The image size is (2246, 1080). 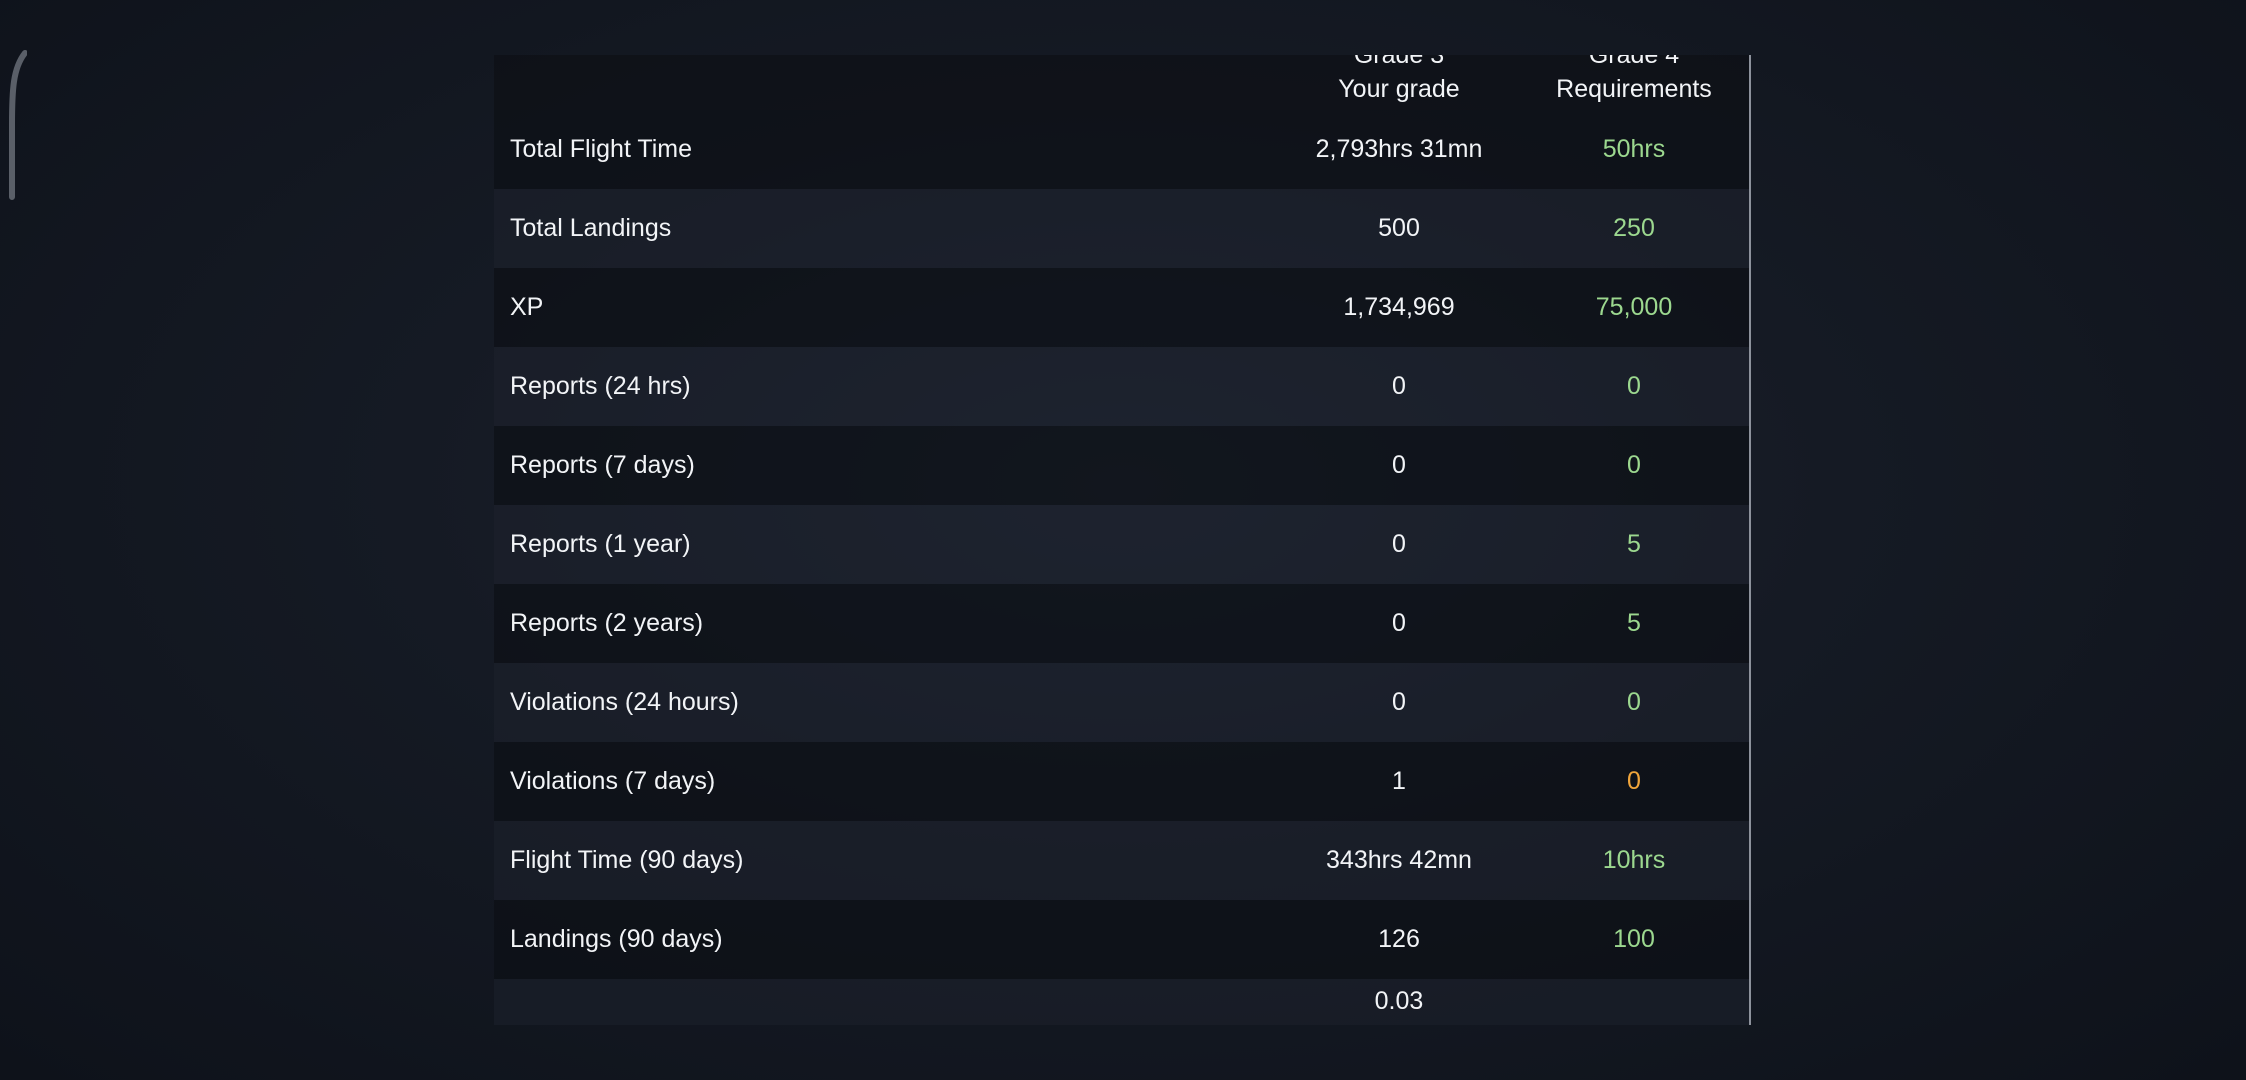 What do you see at coordinates (624, 702) in the screenshot?
I see `row-label: Violations (24 hours)` at bounding box center [624, 702].